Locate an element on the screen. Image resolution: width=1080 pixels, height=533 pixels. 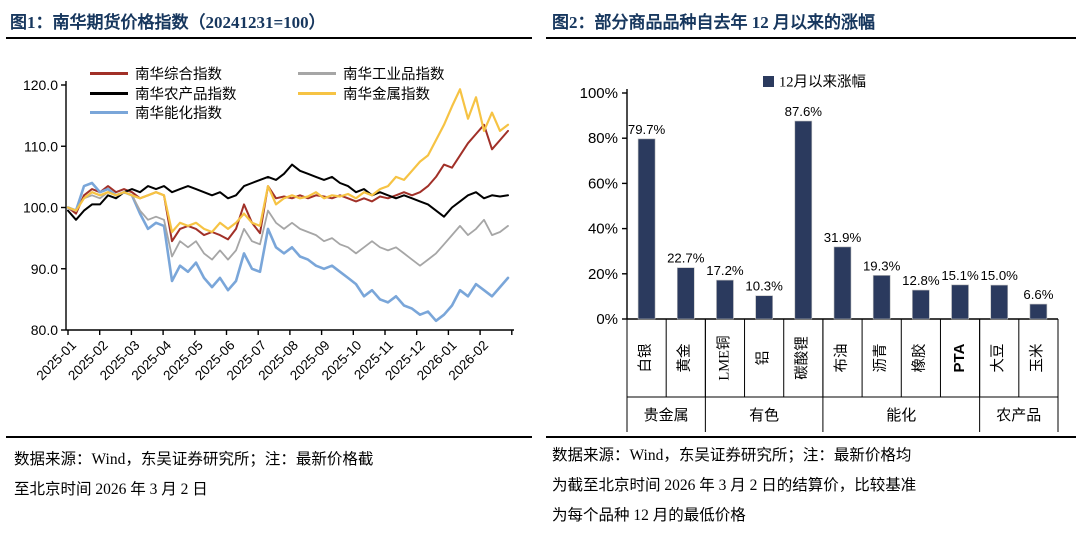
legend-item-1: 南华农产品指数 is located at coordinates (194, 94).